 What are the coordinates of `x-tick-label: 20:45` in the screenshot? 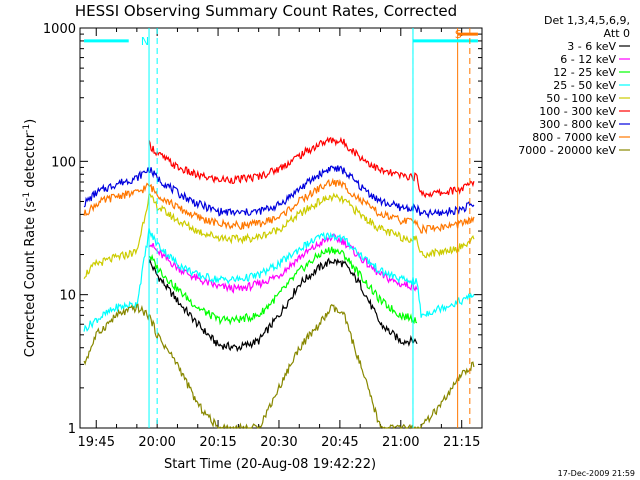 It's located at (339, 442).